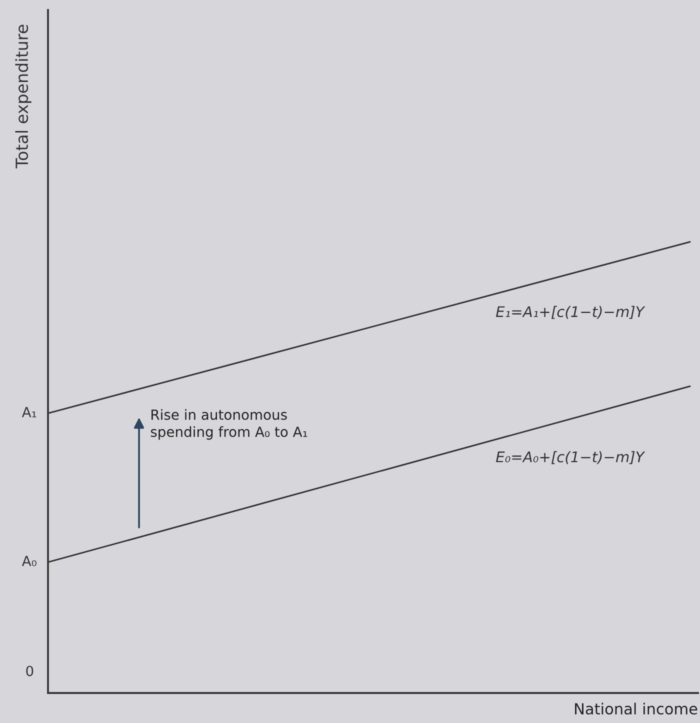 The width and height of the screenshot is (700, 723). I want to click on series-label: E₀=A₀+[c(1−t)−m]Y, so click(571, 457).